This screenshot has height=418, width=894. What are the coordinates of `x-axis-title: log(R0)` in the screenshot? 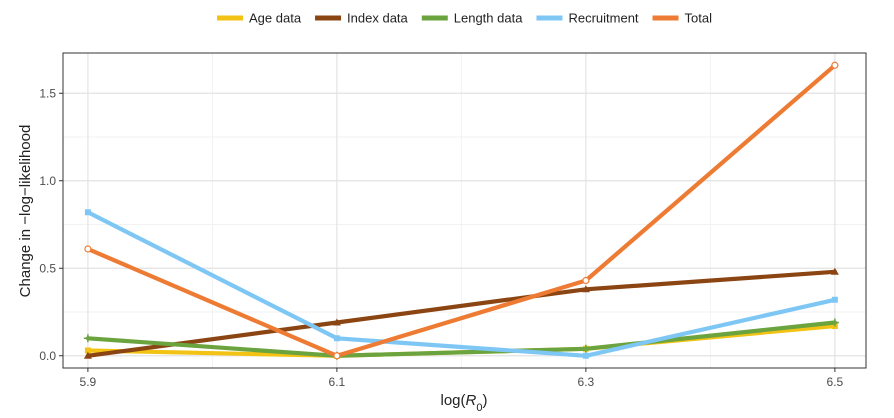 It's located at (464, 403).